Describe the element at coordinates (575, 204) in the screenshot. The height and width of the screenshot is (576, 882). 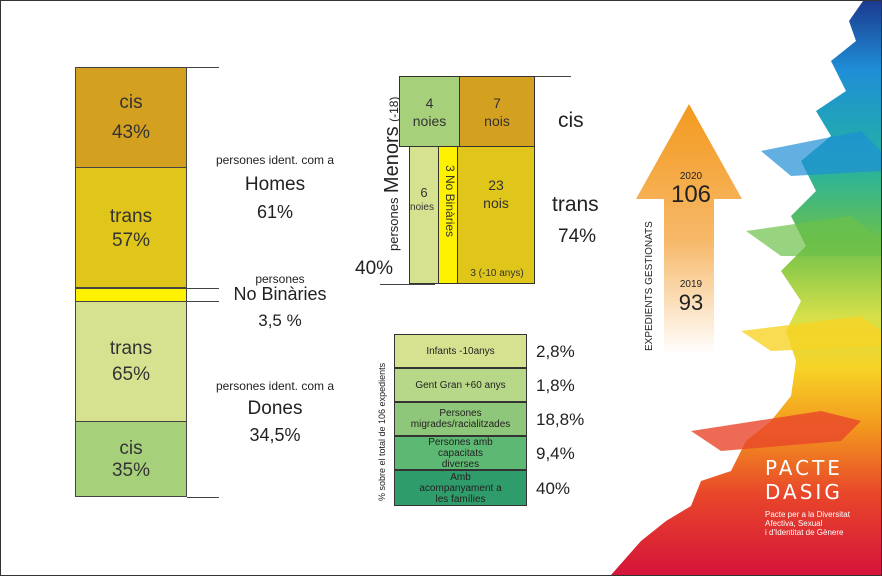
I see `minors-trans-label: trans` at that location.